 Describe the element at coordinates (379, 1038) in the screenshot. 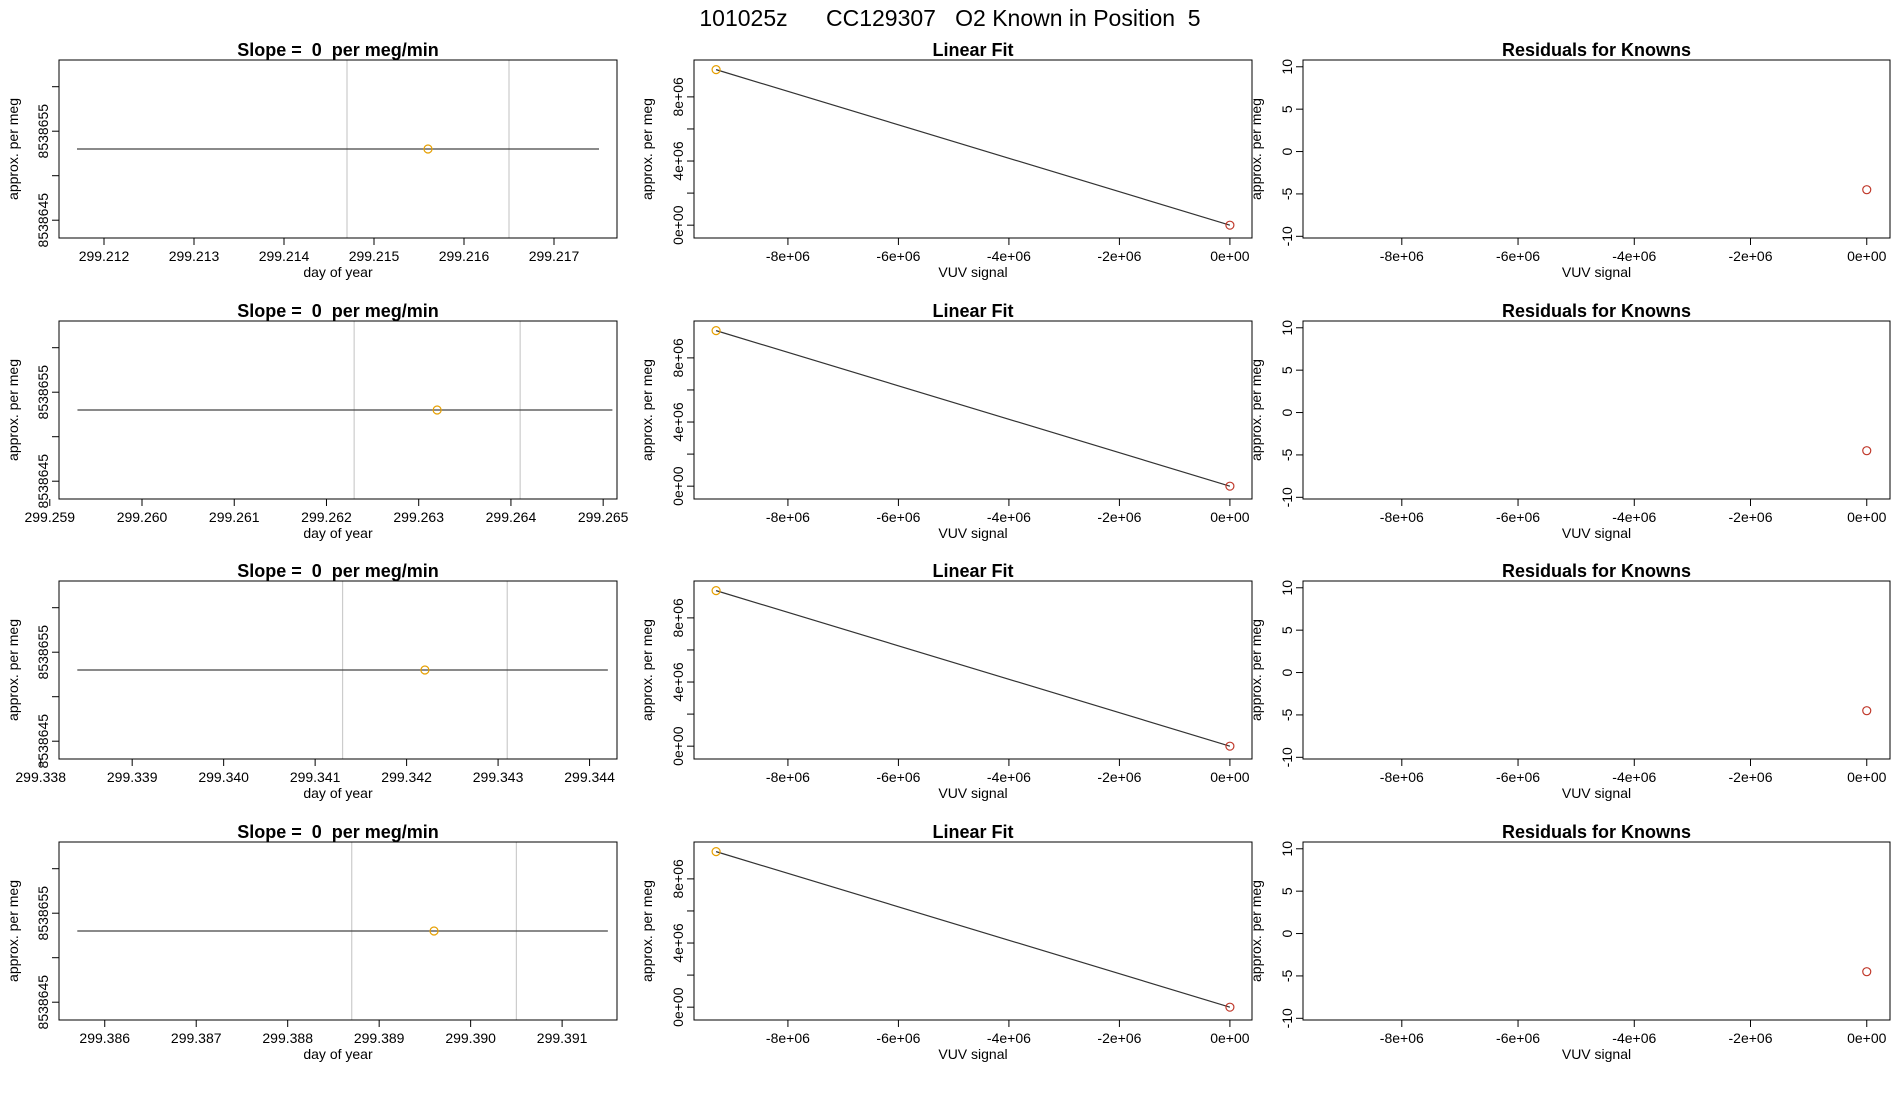

I see `x-tick-label: 299.389` at that location.